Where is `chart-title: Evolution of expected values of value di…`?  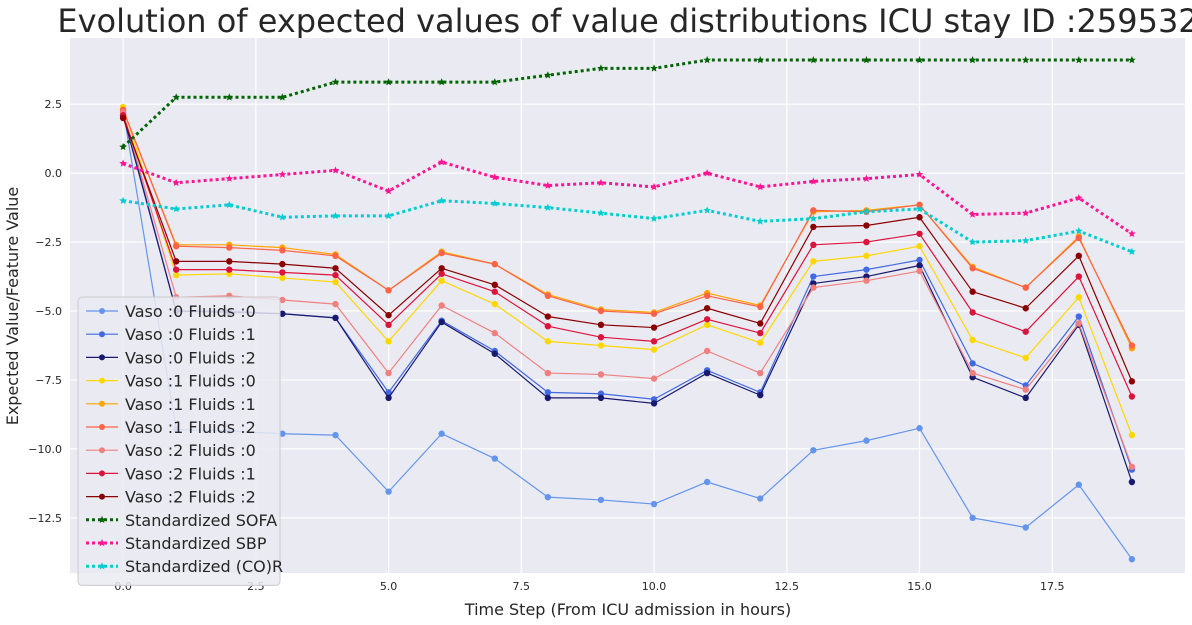
chart-title: Evolution of expected values of value di… is located at coordinates (624, 21).